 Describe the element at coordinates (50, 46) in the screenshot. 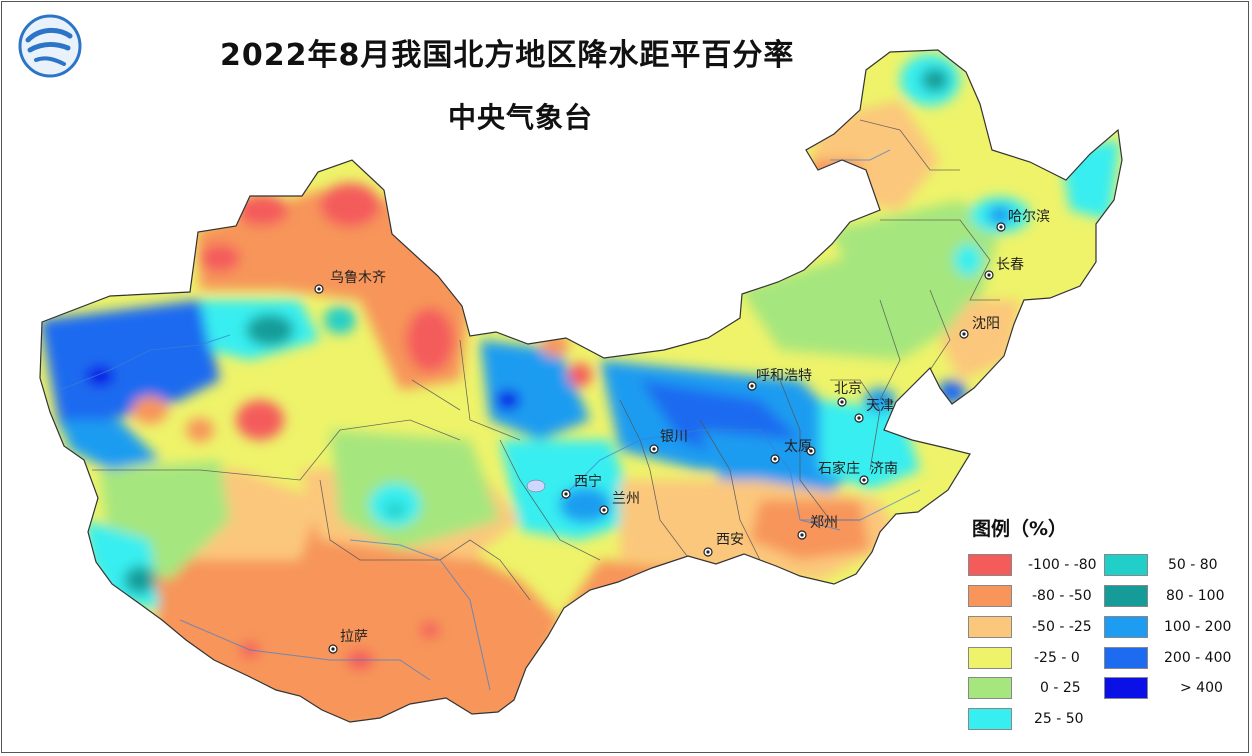

I see `cma-logo-icon` at that location.